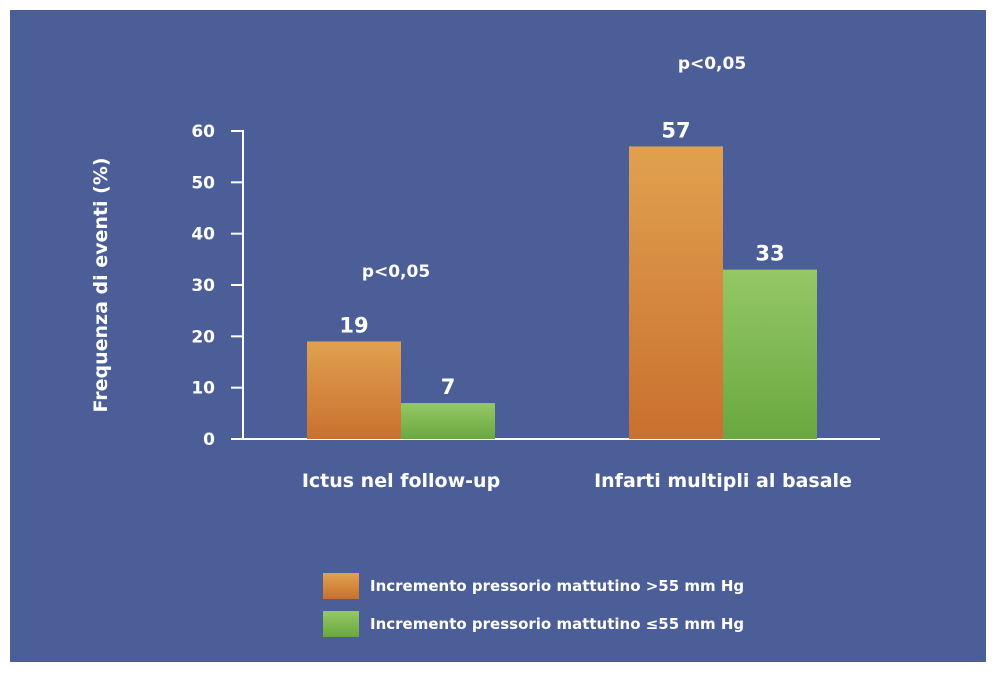 This screenshot has height=675, width=996. What do you see at coordinates (203, 183) in the screenshot?
I see `y-tick-label: 50` at bounding box center [203, 183].